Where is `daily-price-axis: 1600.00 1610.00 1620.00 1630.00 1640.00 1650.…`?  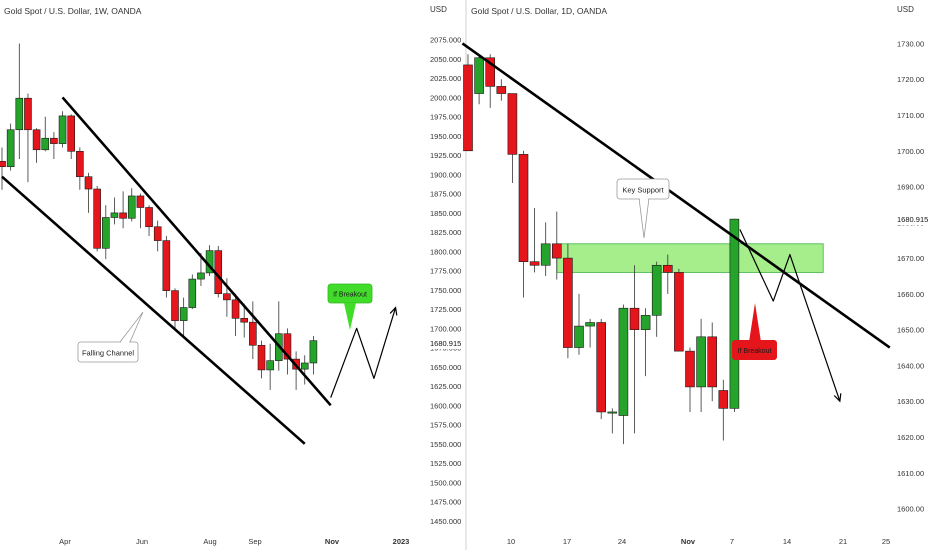
daily-price-axis: 1600.00 1610.00 1620.00 1630.00 1640.00 1650.… is located at coordinates (912, 276).